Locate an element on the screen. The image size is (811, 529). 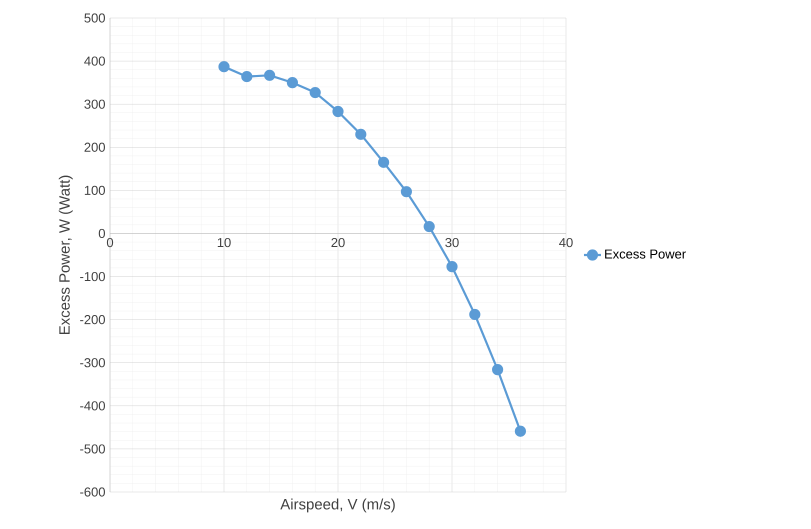
x-tick-label: 0 is located at coordinates (110, 243).